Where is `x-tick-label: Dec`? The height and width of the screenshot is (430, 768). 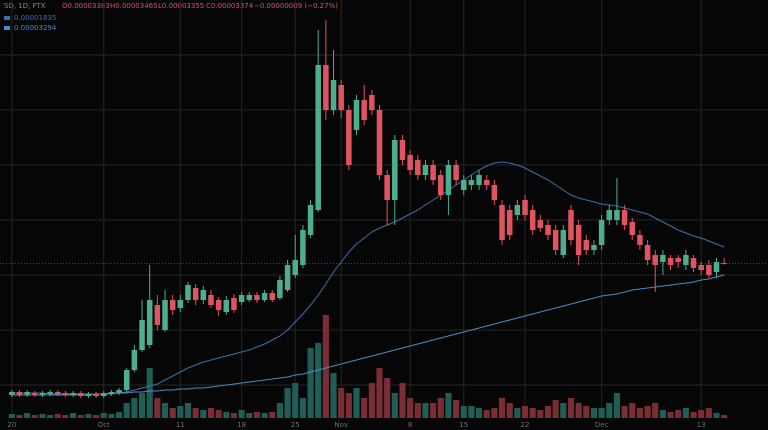
x-tick-label: Dec is located at coordinates (602, 425).